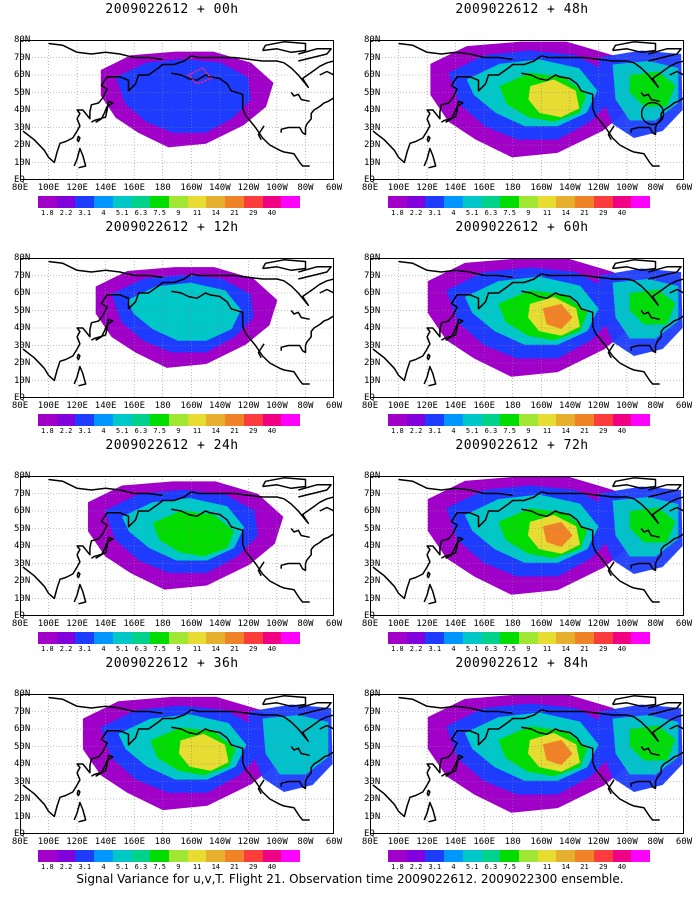  Describe the element at coordinates (197, 649) in the screenshot. I see `colorbar-label: 11` at that location.